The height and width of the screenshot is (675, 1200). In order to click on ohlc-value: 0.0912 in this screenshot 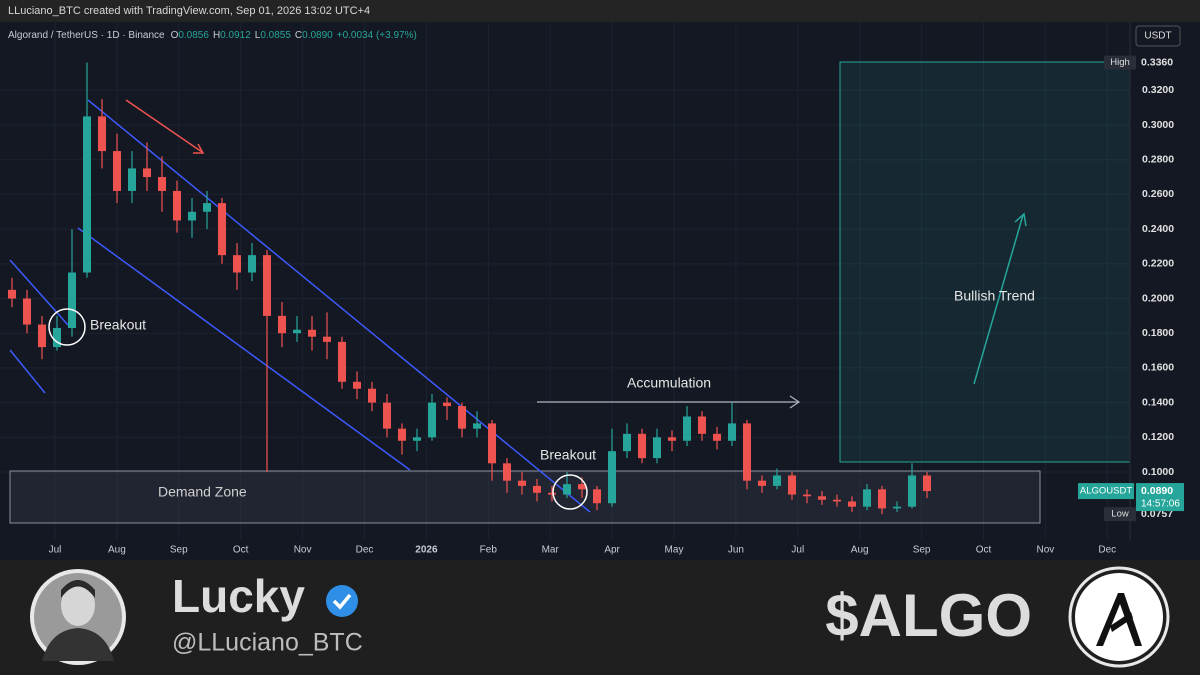, I will do `click(235, 35)`.